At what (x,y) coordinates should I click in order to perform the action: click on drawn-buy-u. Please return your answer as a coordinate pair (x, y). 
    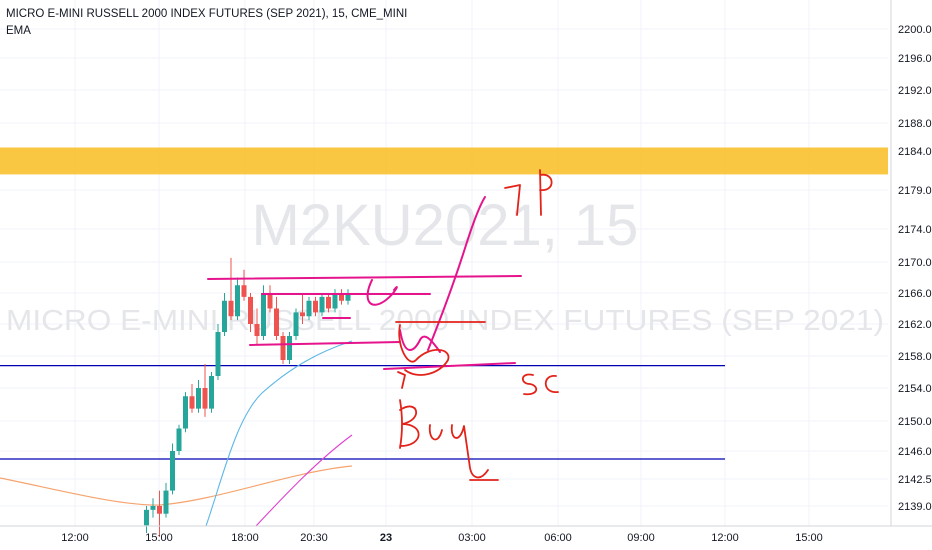
    Looking at the image, I should click on (435, 432).